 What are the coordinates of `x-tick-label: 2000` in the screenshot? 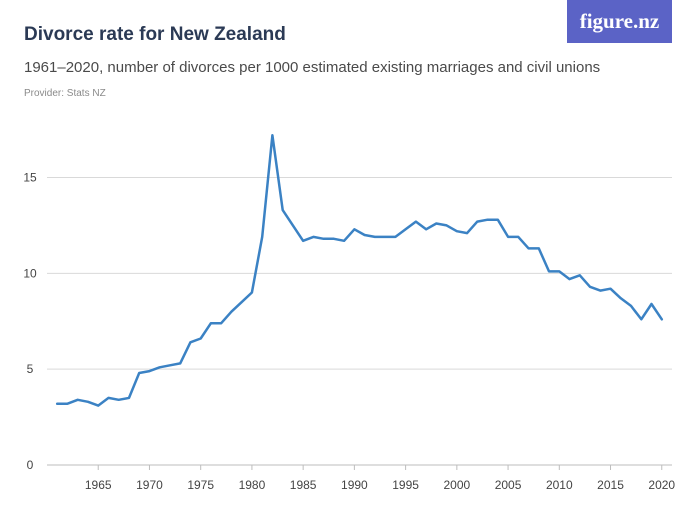 It's located at (456, 485).